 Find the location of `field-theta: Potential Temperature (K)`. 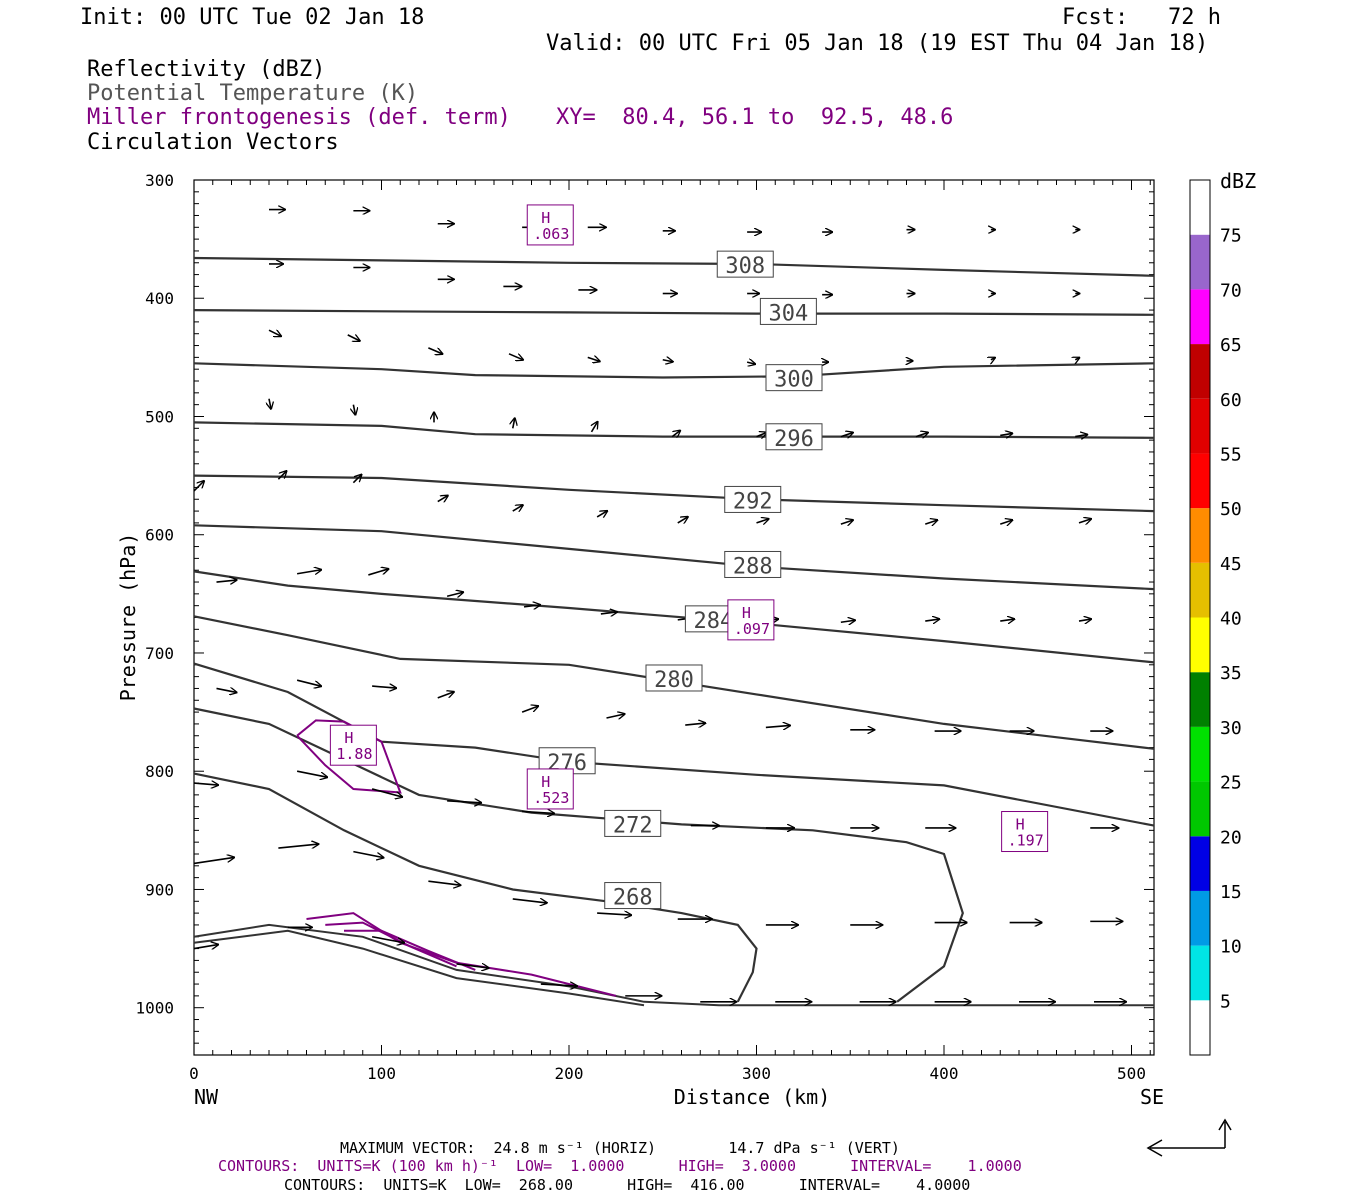

field-theta: Potential Temperature (K) is located at coordinates (253, 93).